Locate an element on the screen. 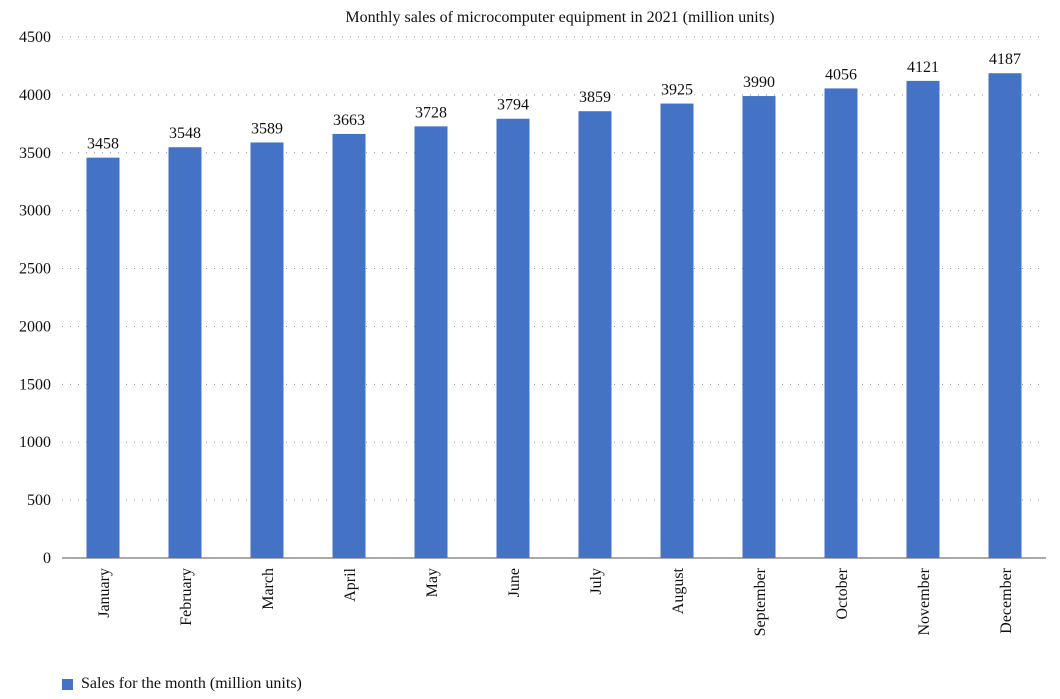  legend-label: Sales for the month (million units) is located at coordinates (191, 683).